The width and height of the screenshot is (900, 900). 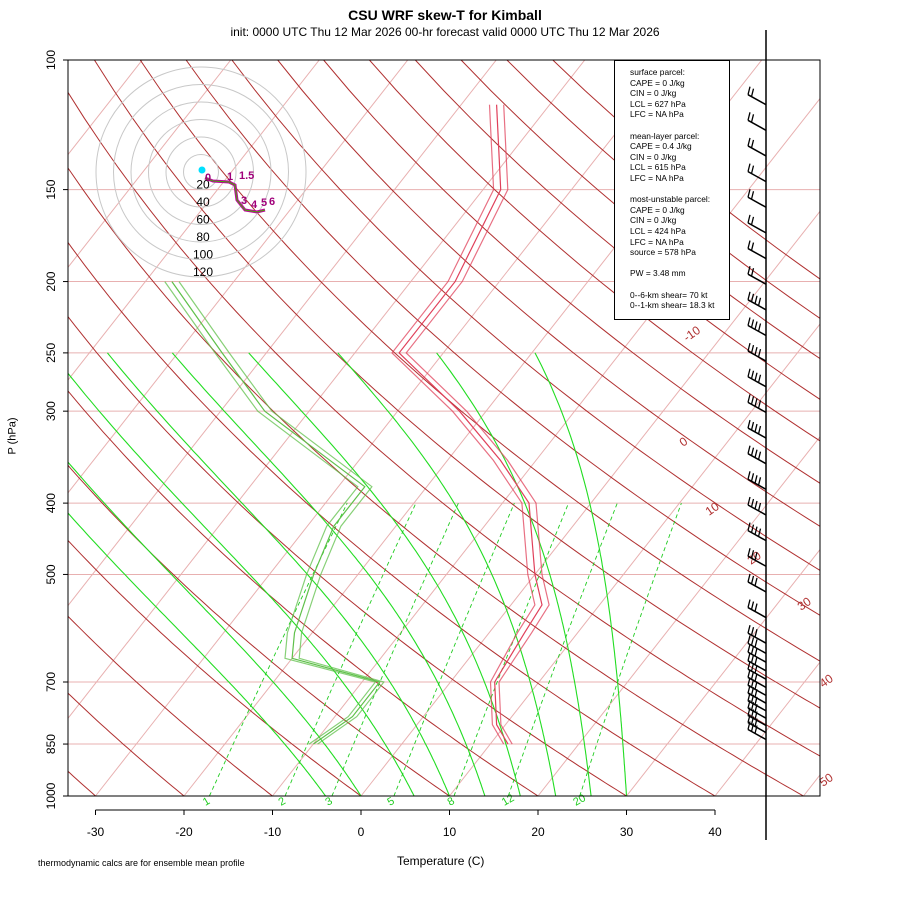 I want to click on info-line: surface parcel:, so click(x=657, y=72).